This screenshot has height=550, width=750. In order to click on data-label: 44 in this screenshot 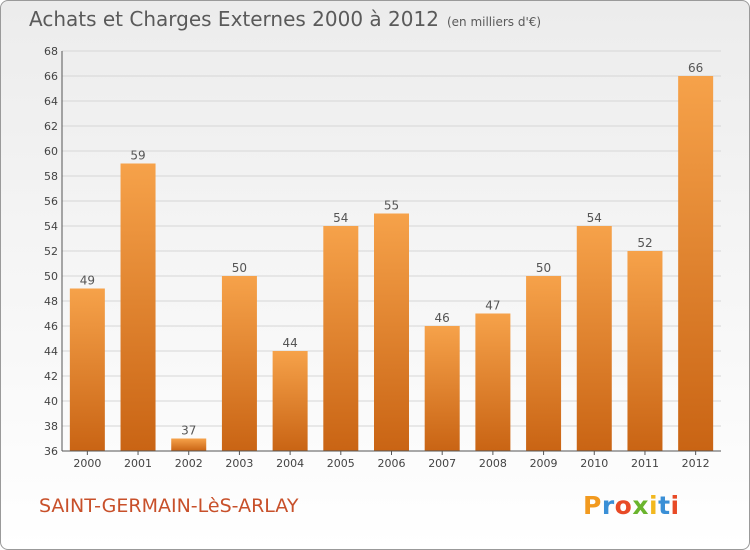, I will do `click(289, 343)`.